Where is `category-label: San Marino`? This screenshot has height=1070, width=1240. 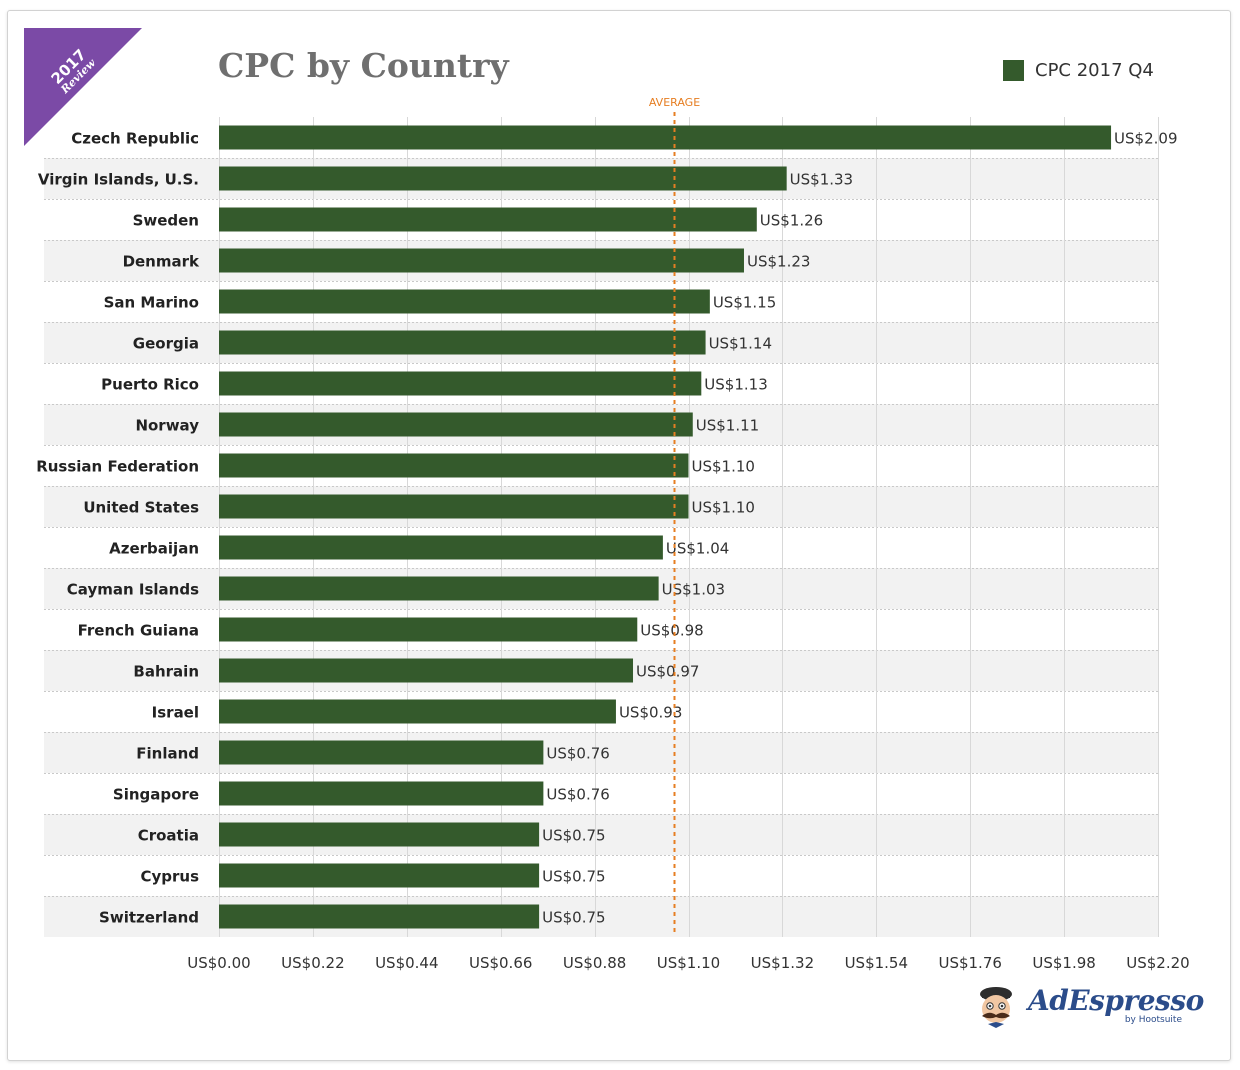 category-label: San Marino is located at coordinates (151, 303).